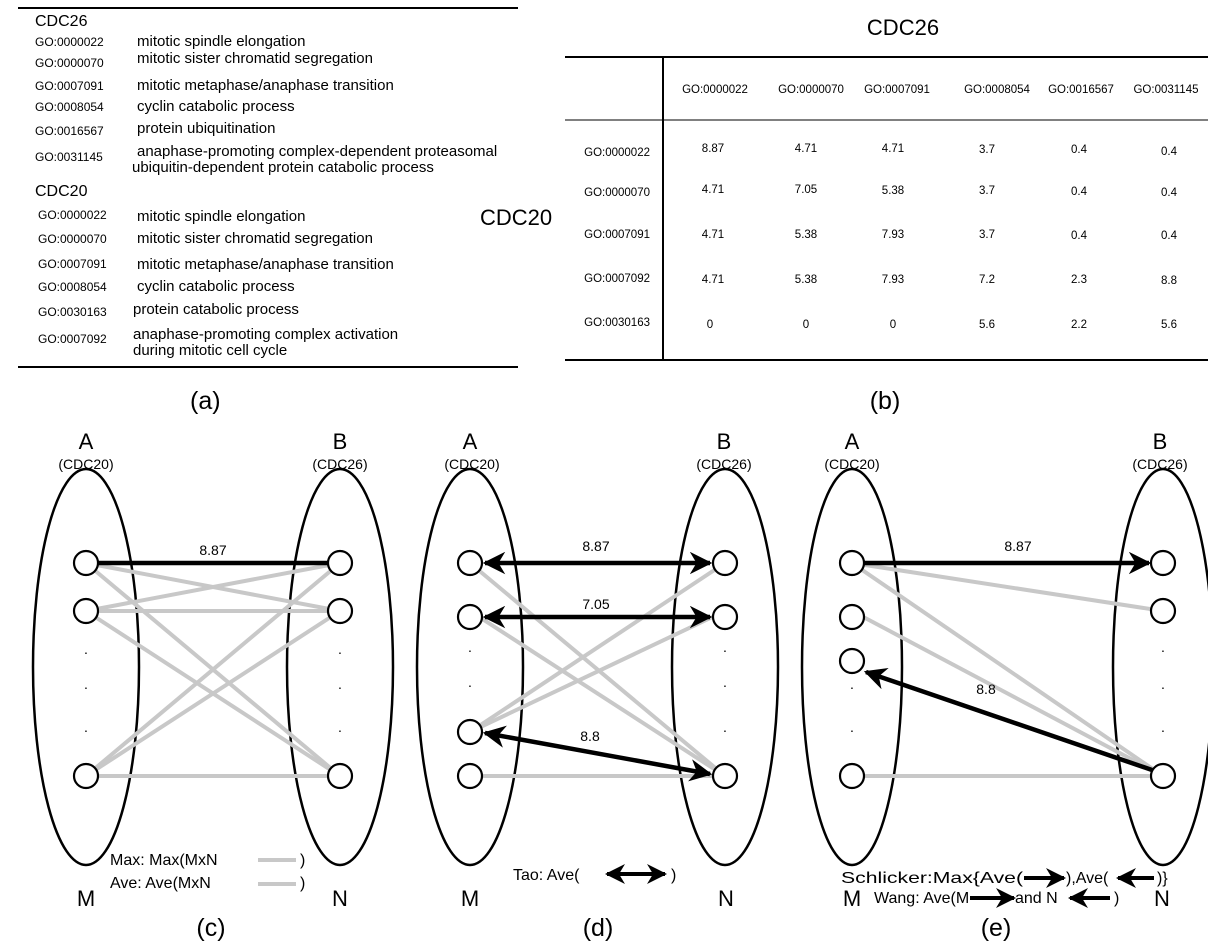  What do you see at coordinates (617, 235) in the screenshot?
I see `matrix-row-header: GO:0007091` at bounding box center [617, 235].